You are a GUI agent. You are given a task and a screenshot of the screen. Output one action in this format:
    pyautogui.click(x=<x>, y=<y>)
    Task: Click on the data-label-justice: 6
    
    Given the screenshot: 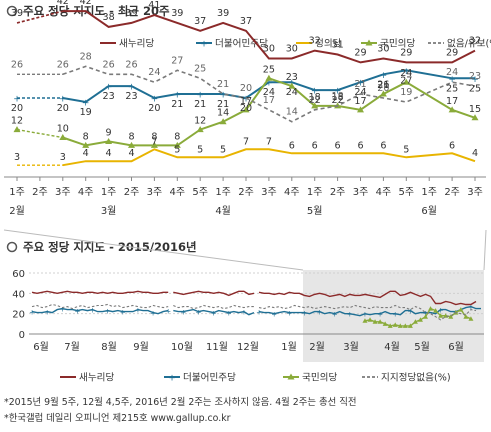 What is the action you would take?
    pyautogui.click(x=315, y=145)
    